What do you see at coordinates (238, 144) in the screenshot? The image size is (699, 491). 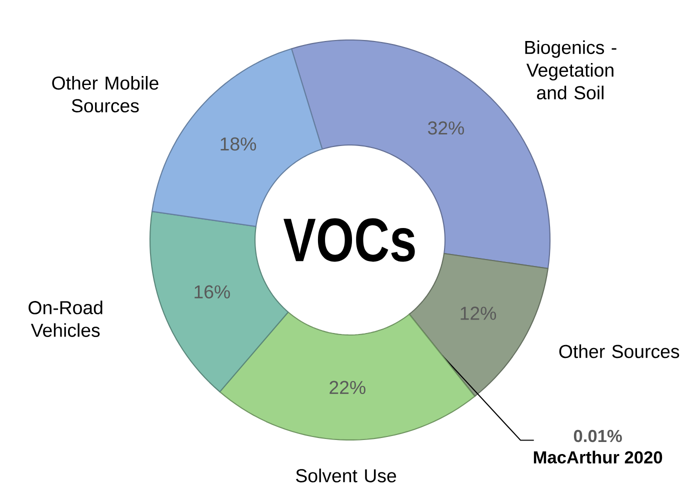 I see `data-label: 18%` at bounding box center [238, 144].